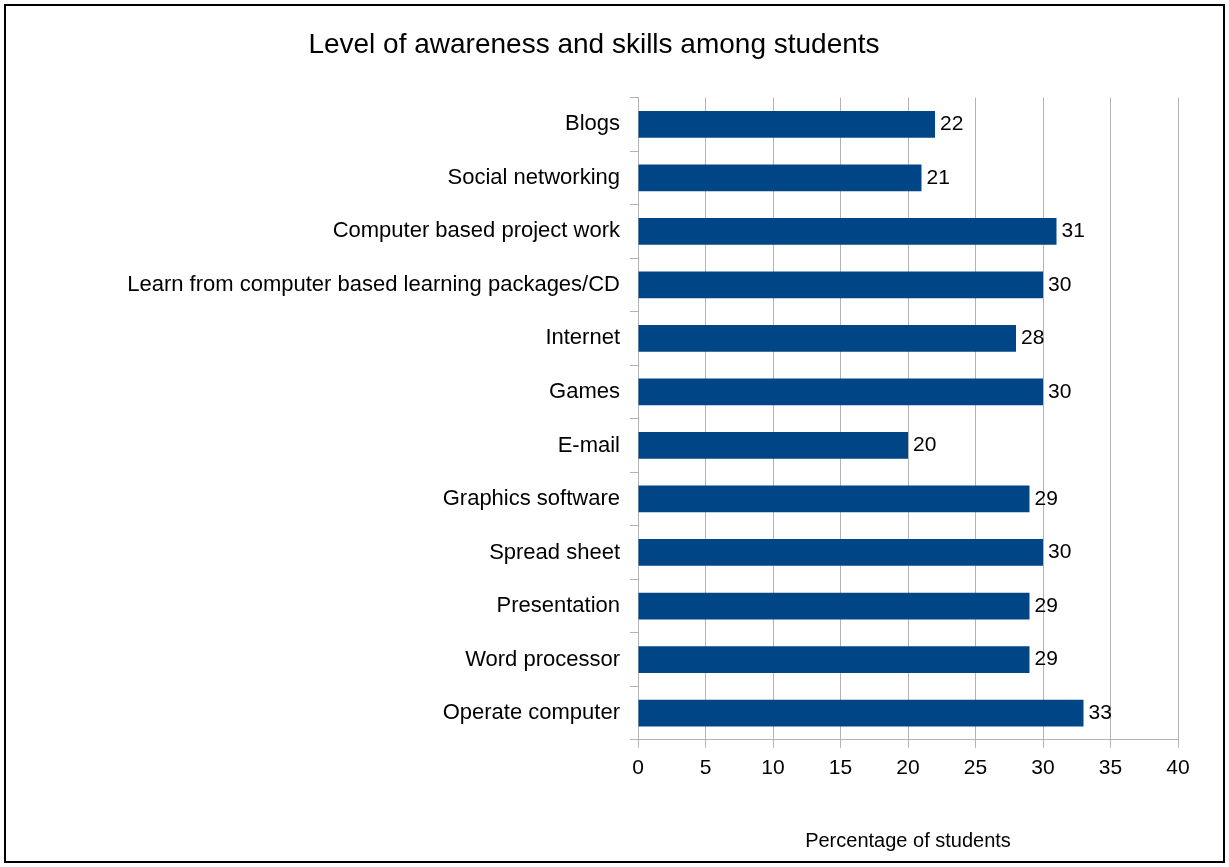 Image resolution: width=1229 pixels, height=867 pixels. What do you see at coordinates (705, 767) in the screenshot?
I see `x-tick-label: 5` at bounding box center [705, 767].